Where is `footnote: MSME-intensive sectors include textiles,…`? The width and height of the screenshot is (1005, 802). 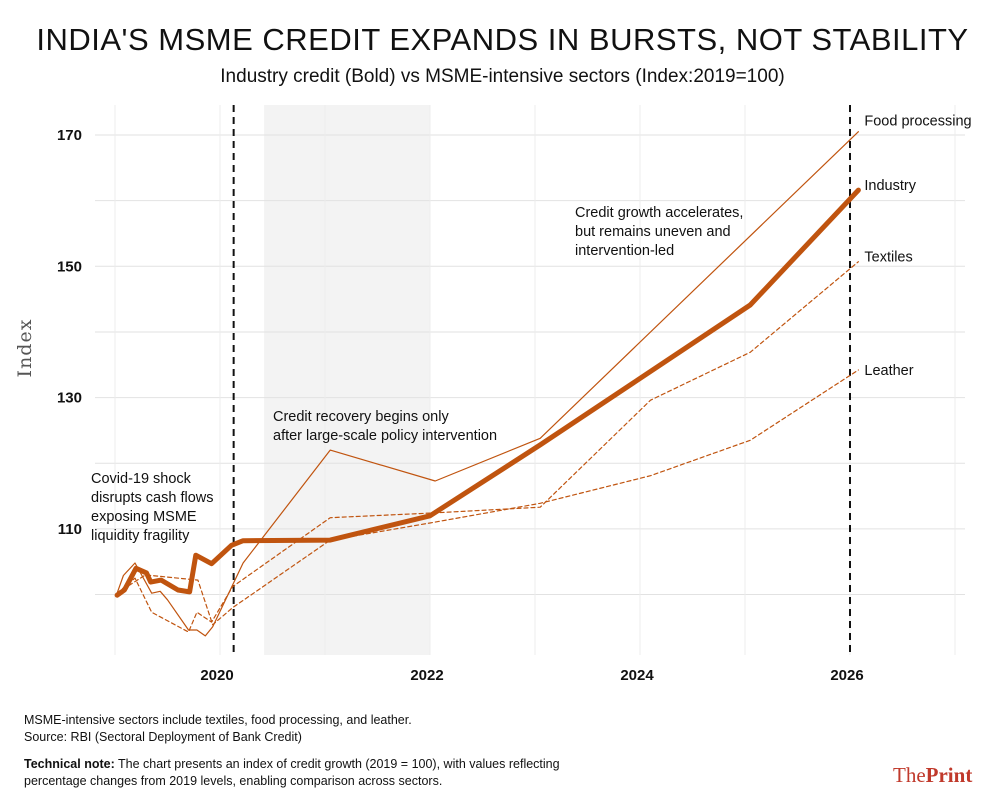 footnote: MSME-intensive sectors include textiles,… is located at coordinates (218, 720).